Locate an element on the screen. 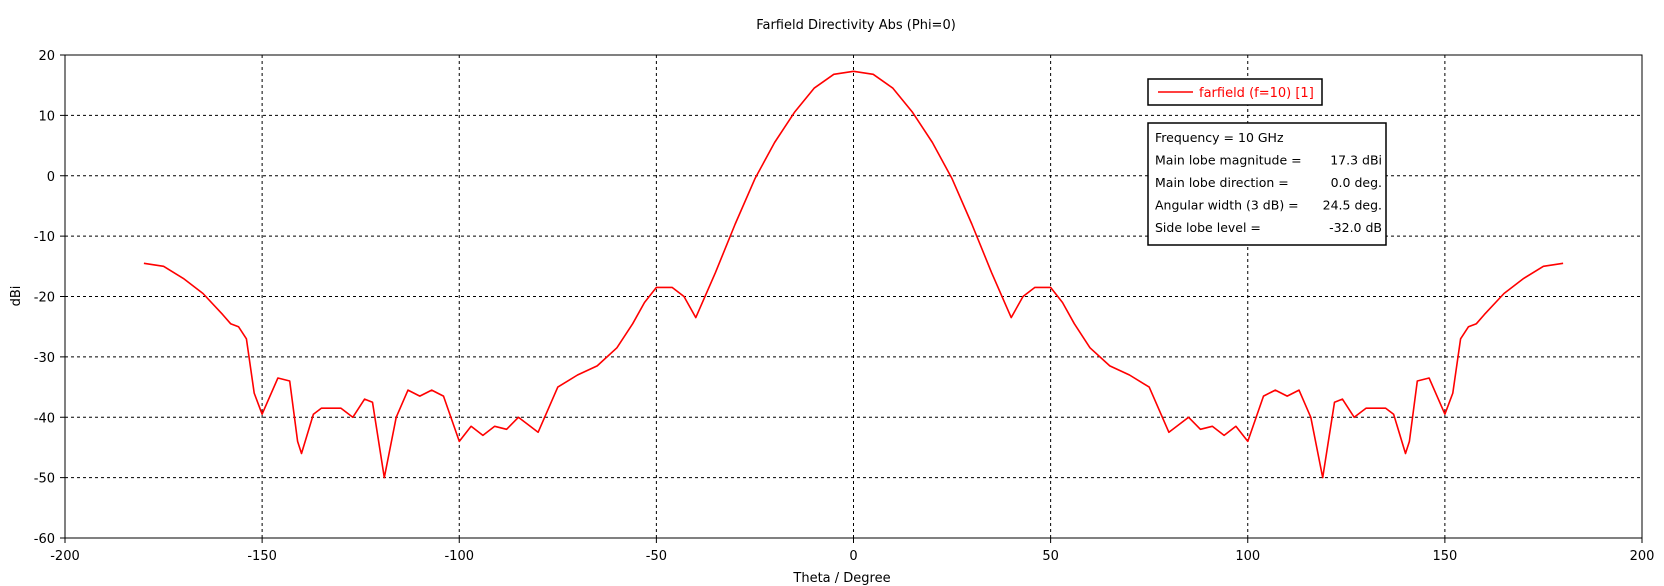 This screenshot has width=1664, height=586. x-tick-label: 0 is located at coordinates (853, 556).